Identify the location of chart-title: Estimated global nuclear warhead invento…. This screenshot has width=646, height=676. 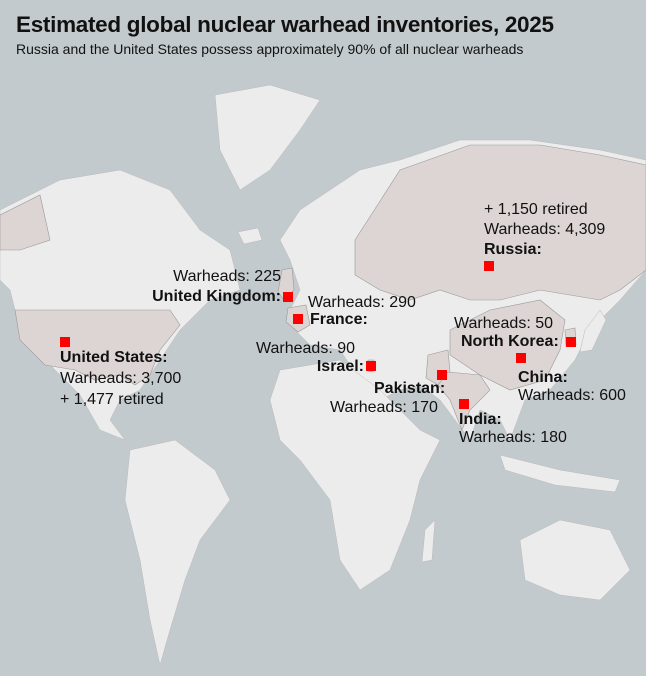
(285, 24).